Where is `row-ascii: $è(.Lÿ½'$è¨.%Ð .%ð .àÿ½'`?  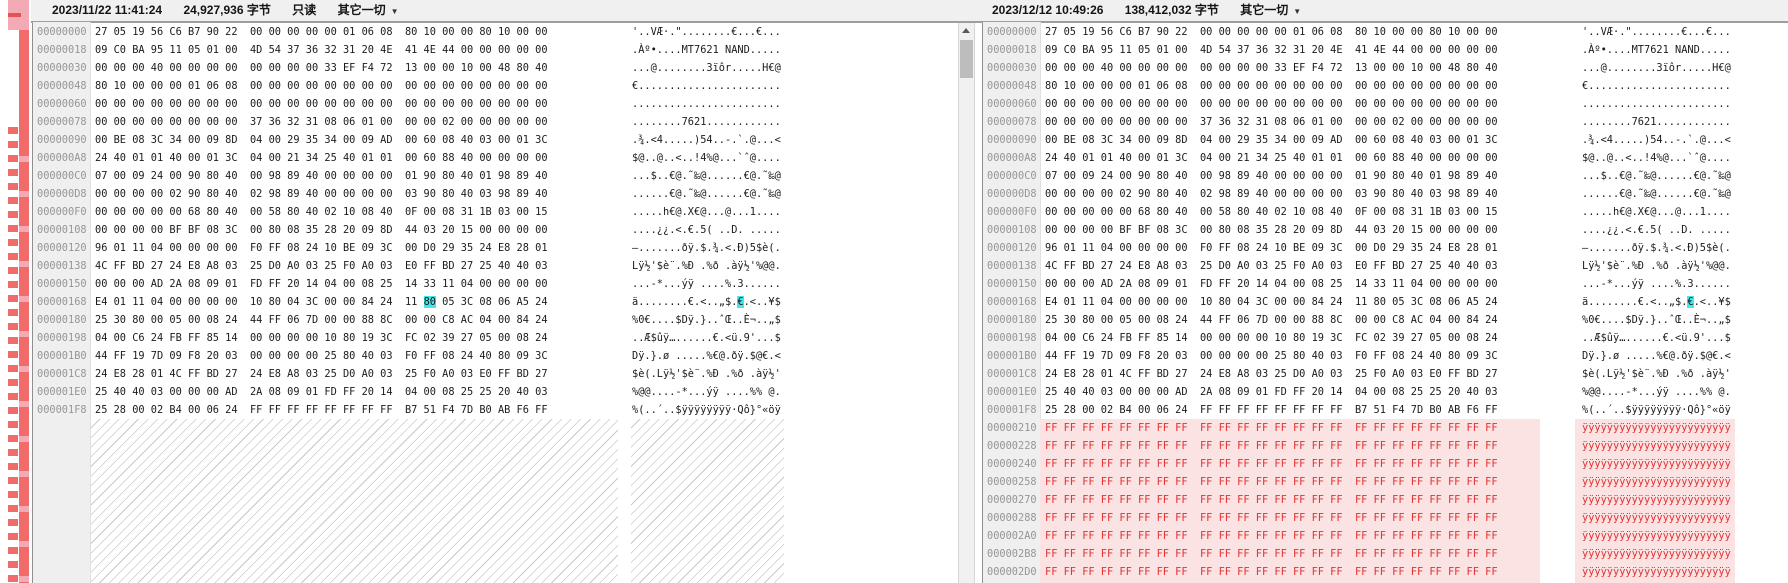
row-ascii: $è(.Lÿ½'$è¨.%Ð .%ð .àÿ½' is located at coordinates (706, 374).